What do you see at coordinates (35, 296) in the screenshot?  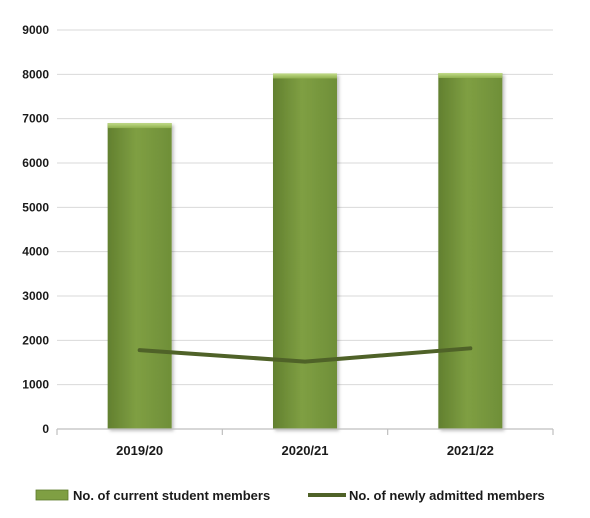 I see `y-tick-label: 3000` at bounding box center [35, 296].